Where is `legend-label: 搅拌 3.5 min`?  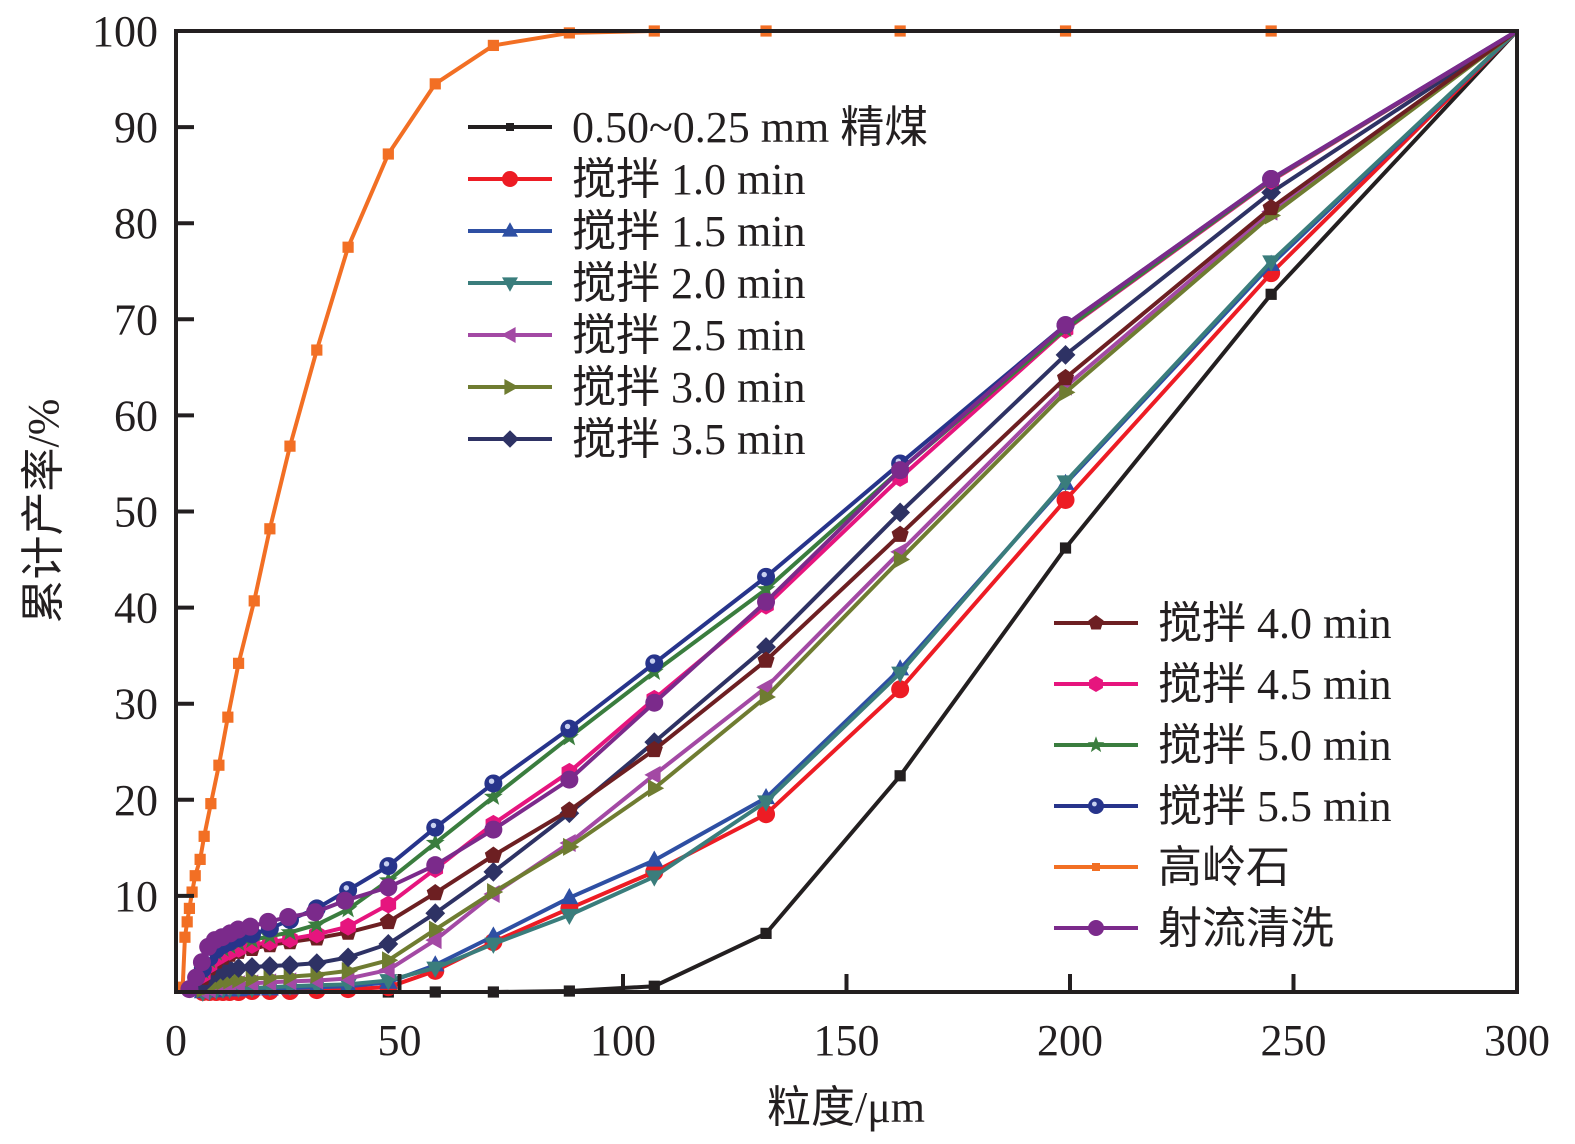 legend-label: 搅拌 3.5 min is located at coordinates (688, 439).